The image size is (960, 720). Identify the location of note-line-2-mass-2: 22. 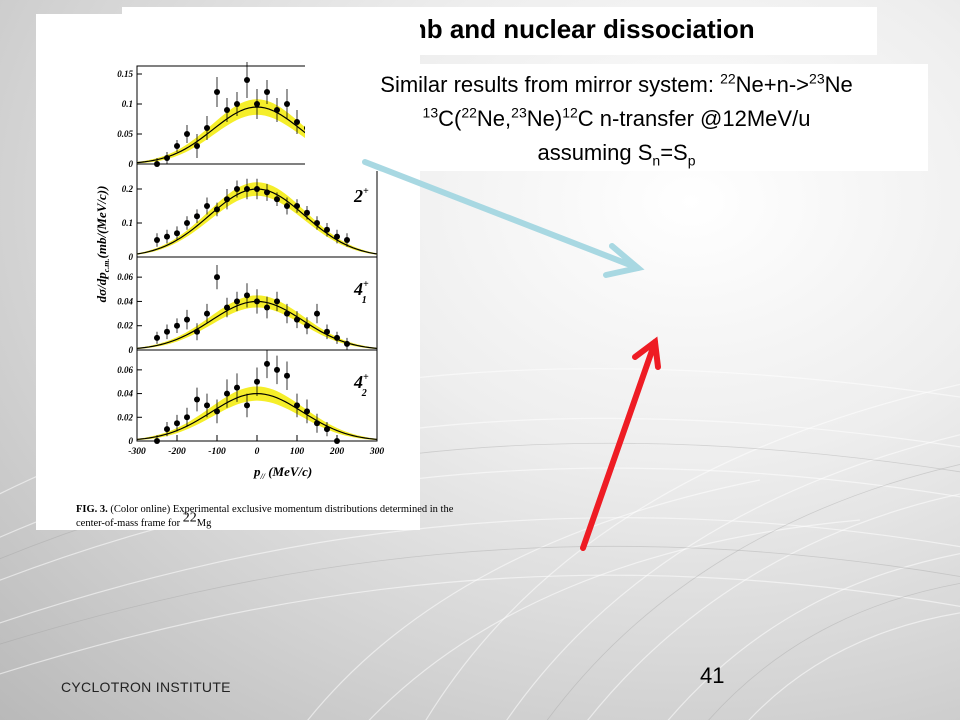
(469, 112).